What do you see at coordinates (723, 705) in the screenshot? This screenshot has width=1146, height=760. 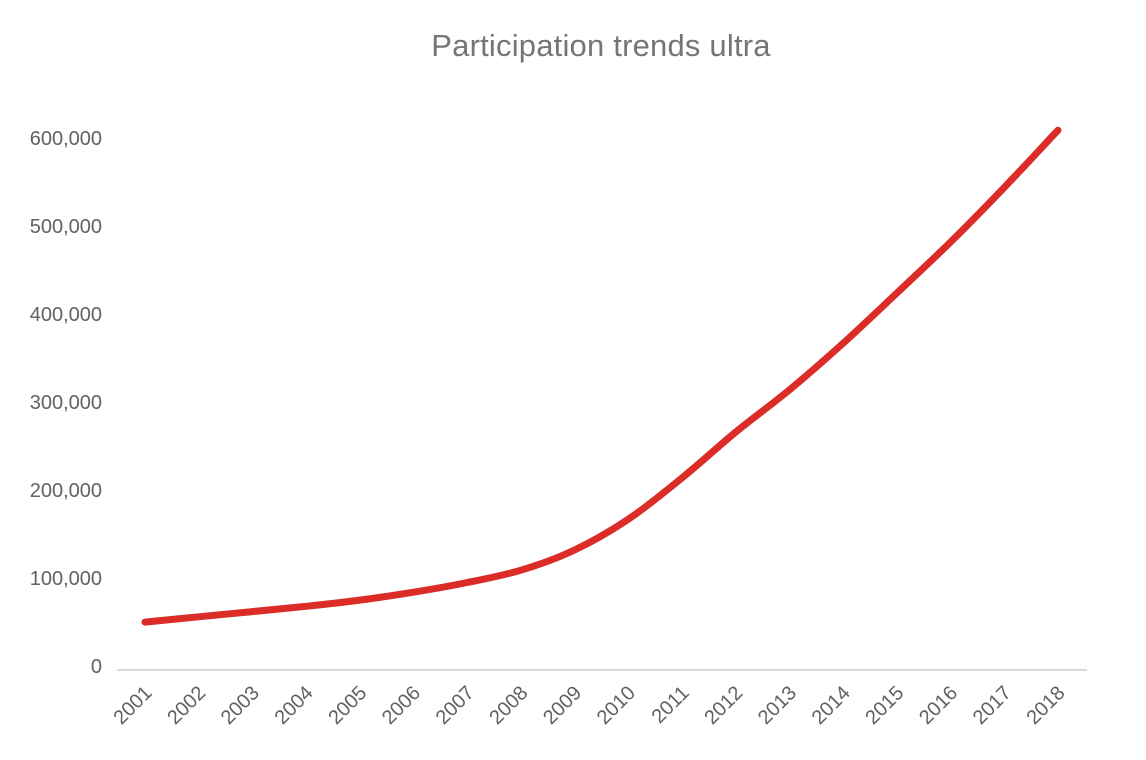 I see `x-axis-tick-label: 2012` at bounding box center [723, 705].